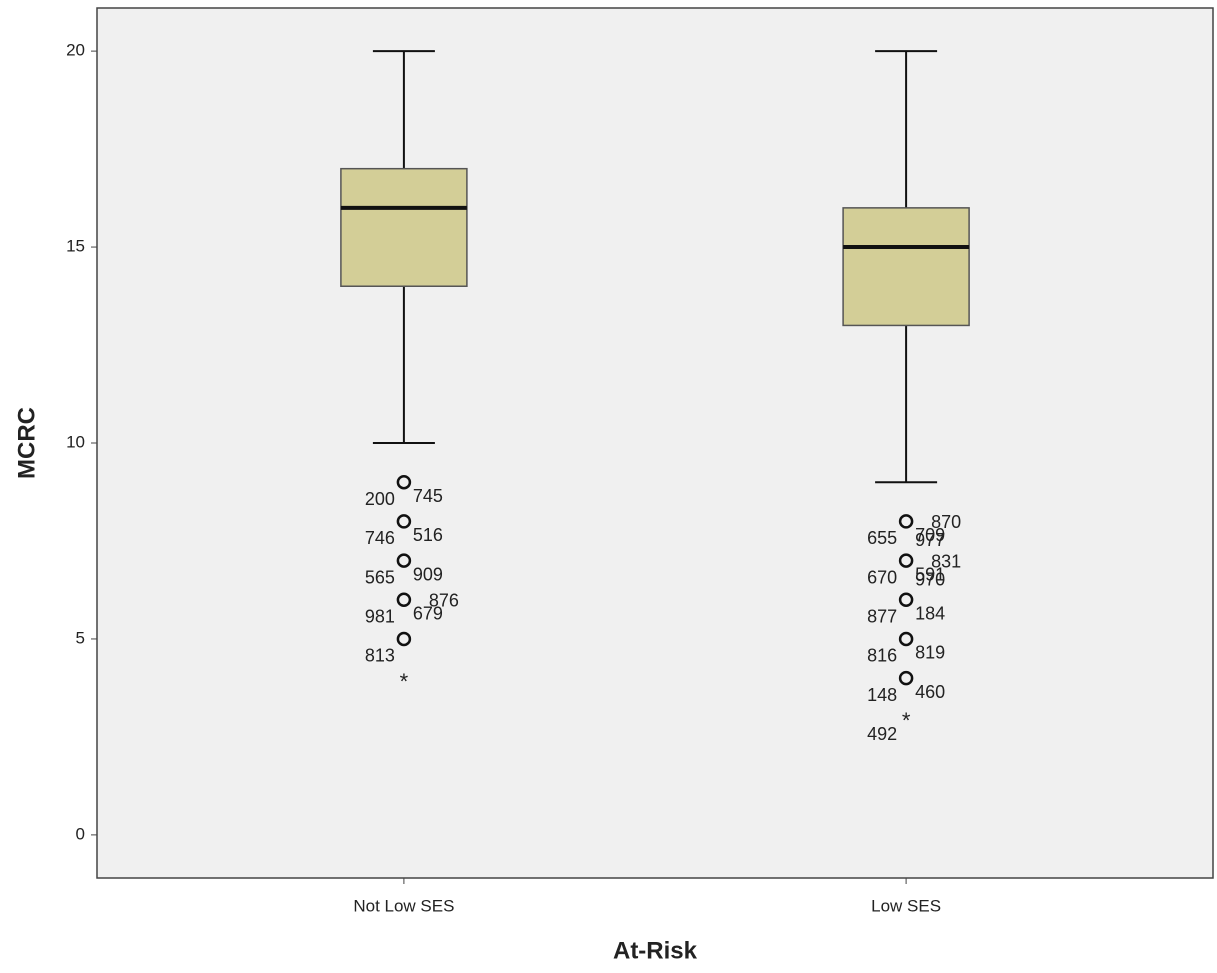  I want to click on outlier-label: 679, so click(428, 614).